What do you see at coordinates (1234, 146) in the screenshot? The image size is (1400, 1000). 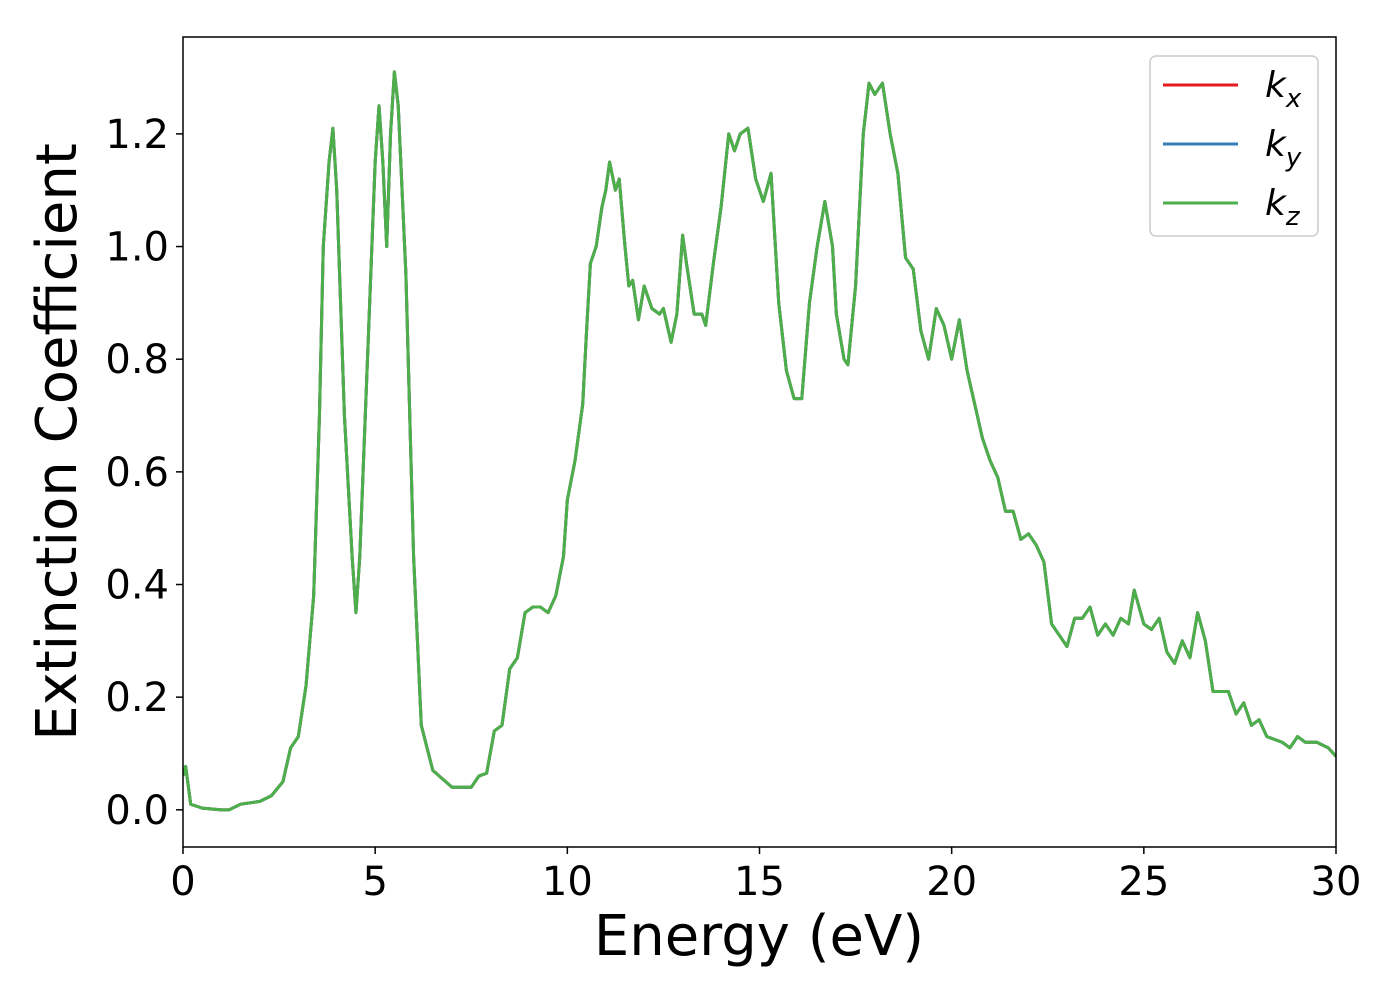 I see `legend-box` at bounding box center [1234, 146].